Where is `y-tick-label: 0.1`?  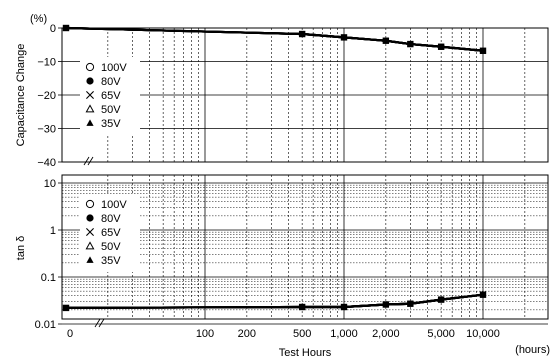 y-tick-label: 0.1 is located at coordinates (48, 278).